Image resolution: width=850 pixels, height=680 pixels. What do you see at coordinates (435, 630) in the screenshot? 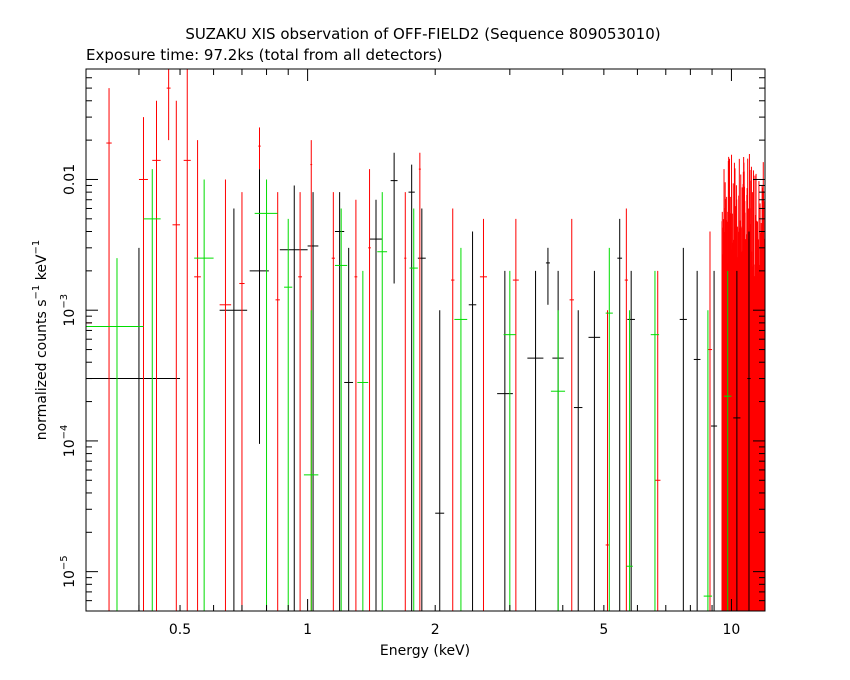
I see `x-tick-label: 2` at bounding box center [435, 630].